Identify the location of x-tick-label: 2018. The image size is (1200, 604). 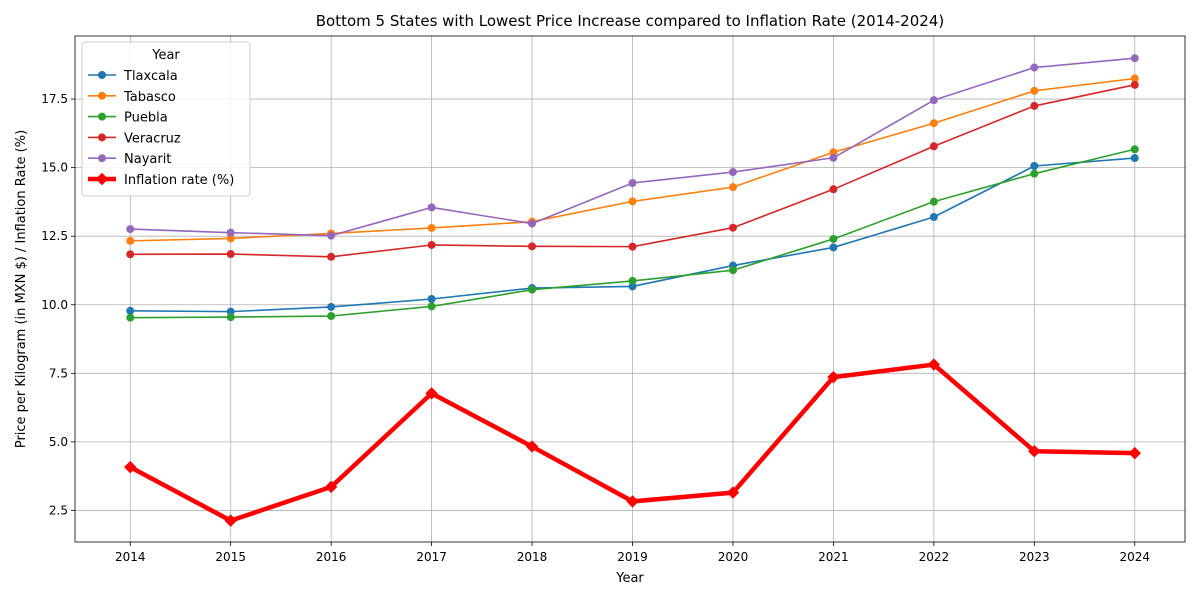
(532, 557).